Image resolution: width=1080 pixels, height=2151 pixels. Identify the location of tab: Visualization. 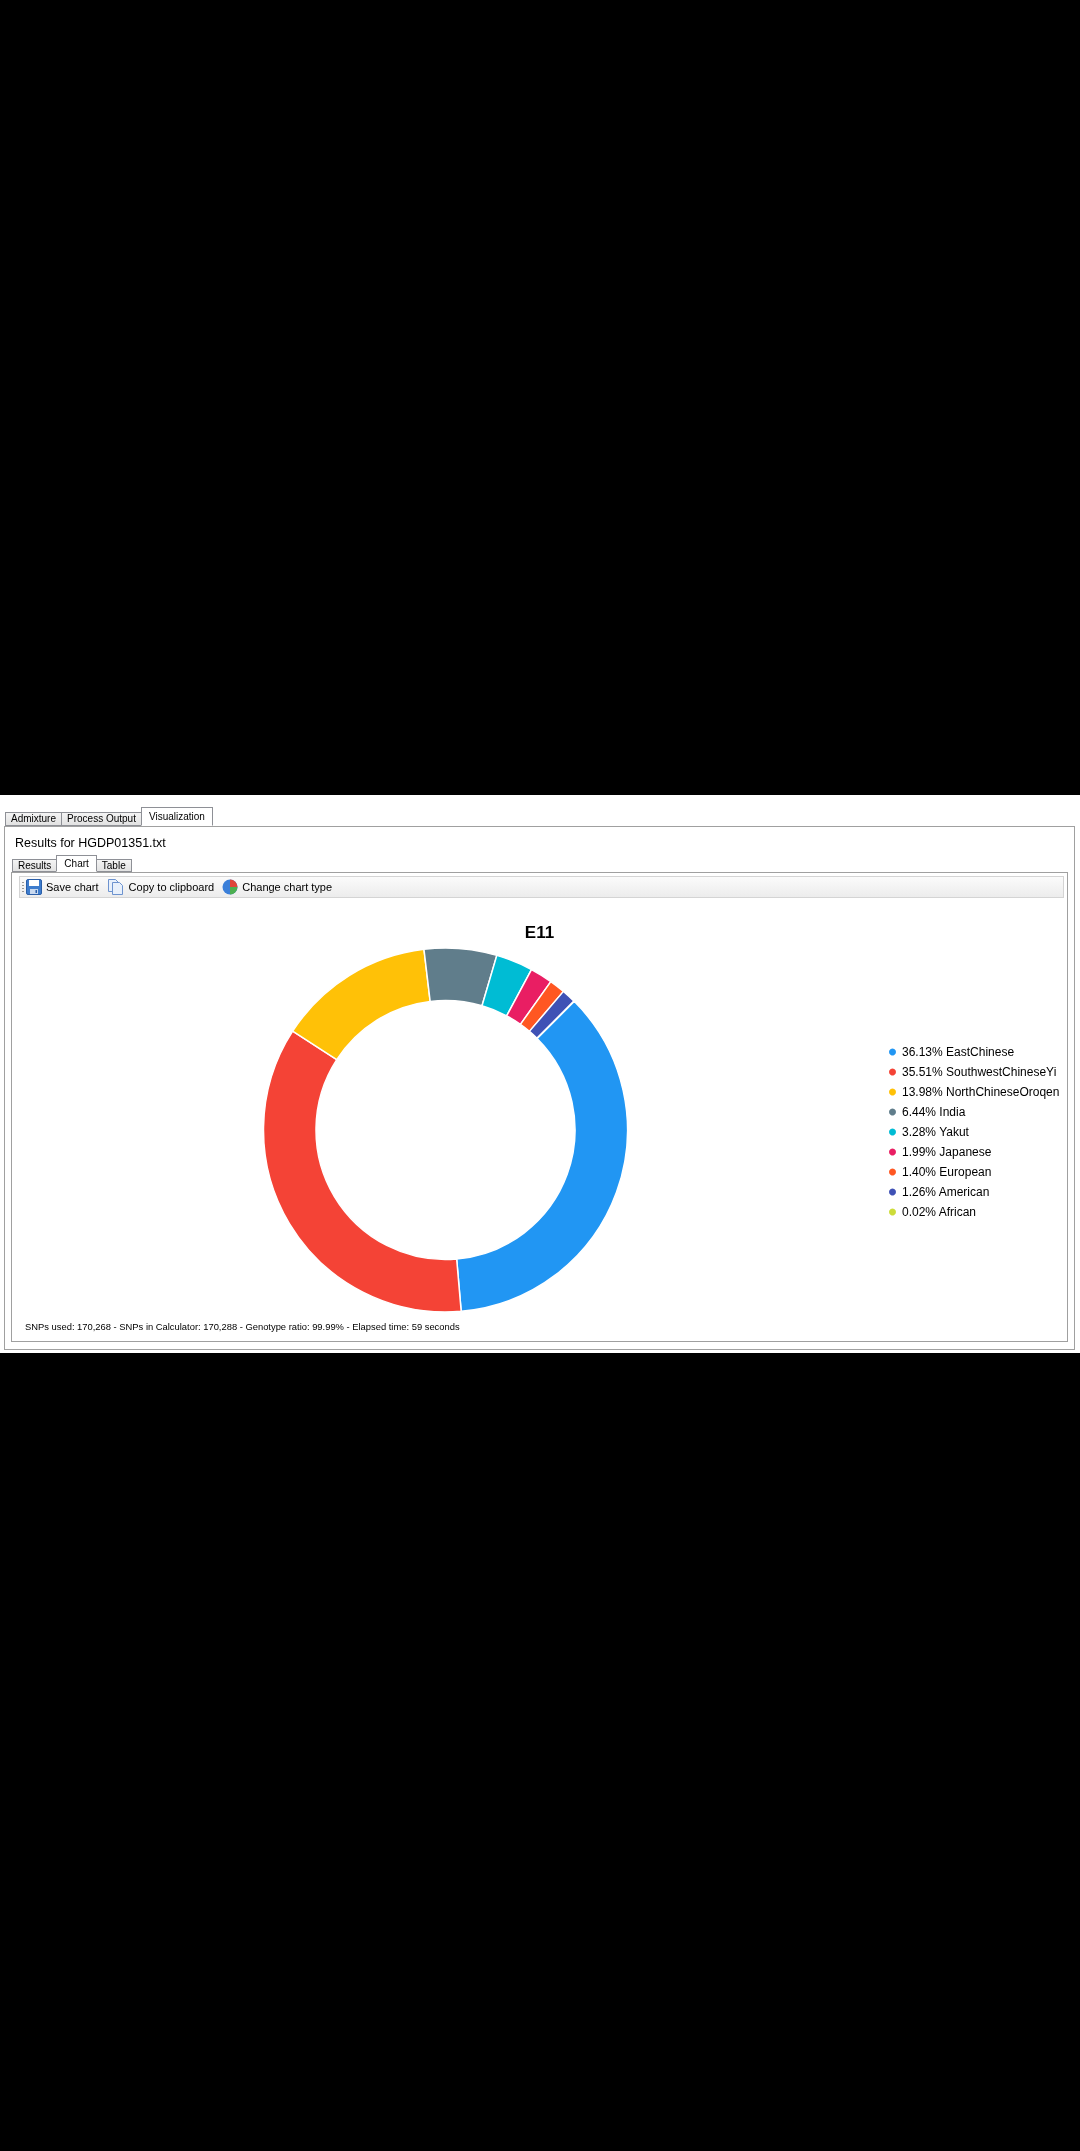
(176, 816).